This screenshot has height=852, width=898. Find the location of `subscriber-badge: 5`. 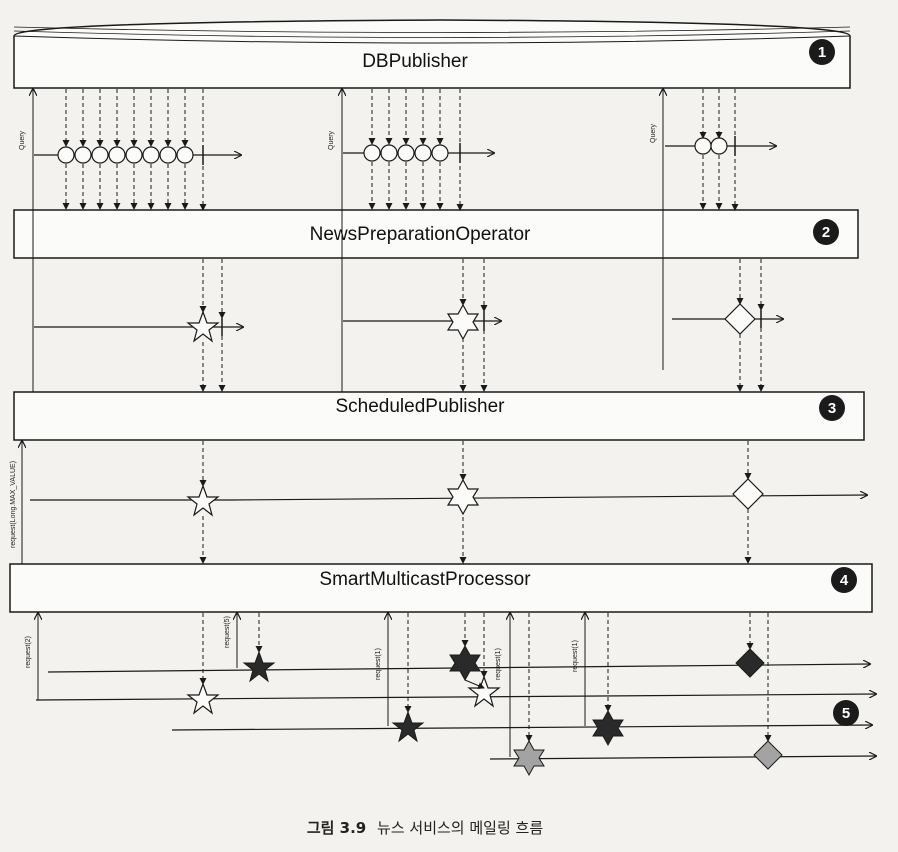

subscriber-badge: 5 is located at coordinates (846, 713).